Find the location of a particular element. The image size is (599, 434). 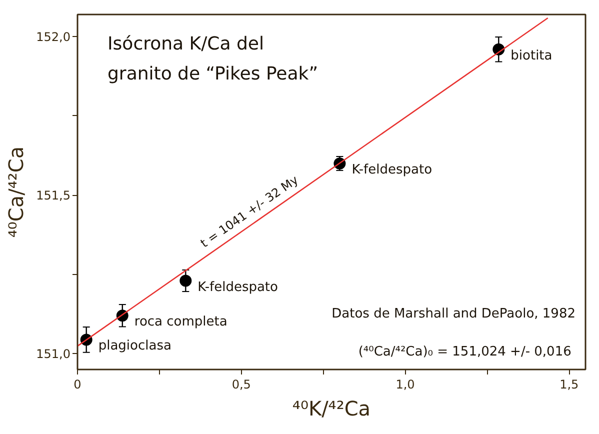

y-tick-label: 152,0 is located at coordinates (53, 37).